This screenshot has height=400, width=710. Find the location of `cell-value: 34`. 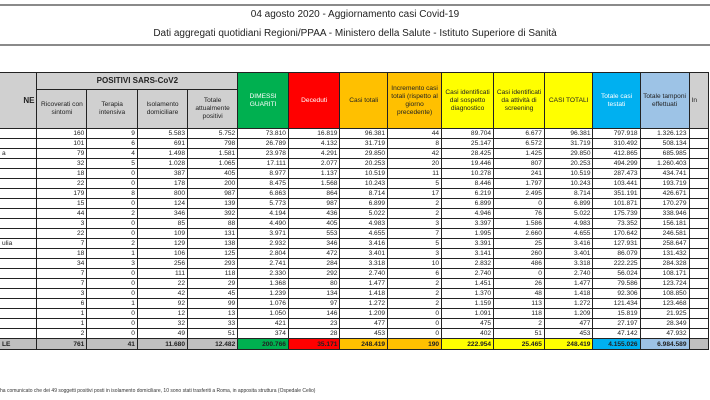

cell-value: 34 is located at coordinates (62, 263).